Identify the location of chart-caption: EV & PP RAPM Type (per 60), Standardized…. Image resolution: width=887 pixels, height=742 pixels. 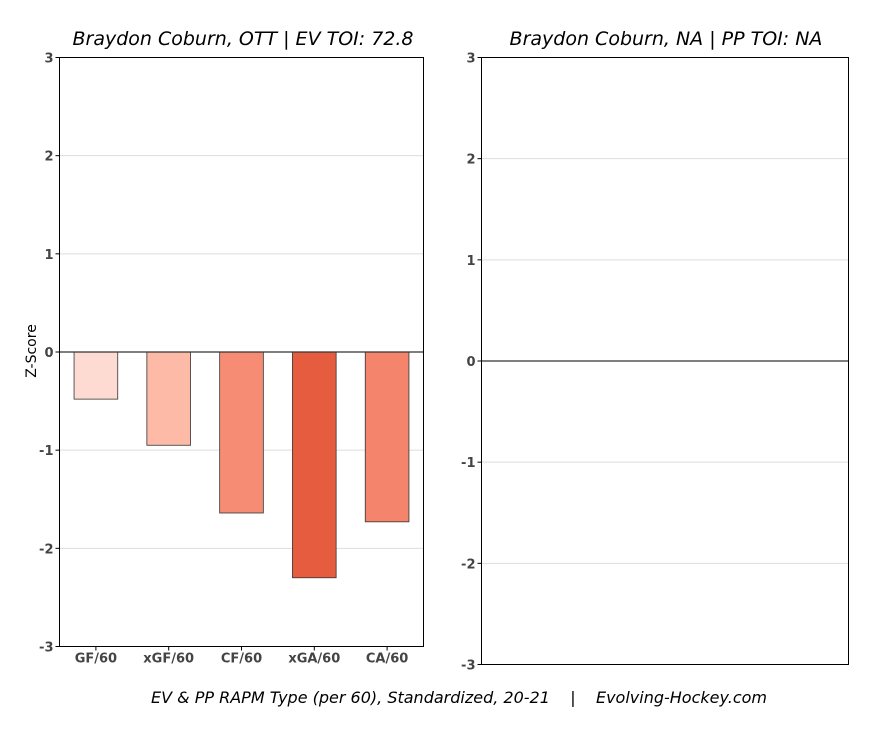
(459, 697).